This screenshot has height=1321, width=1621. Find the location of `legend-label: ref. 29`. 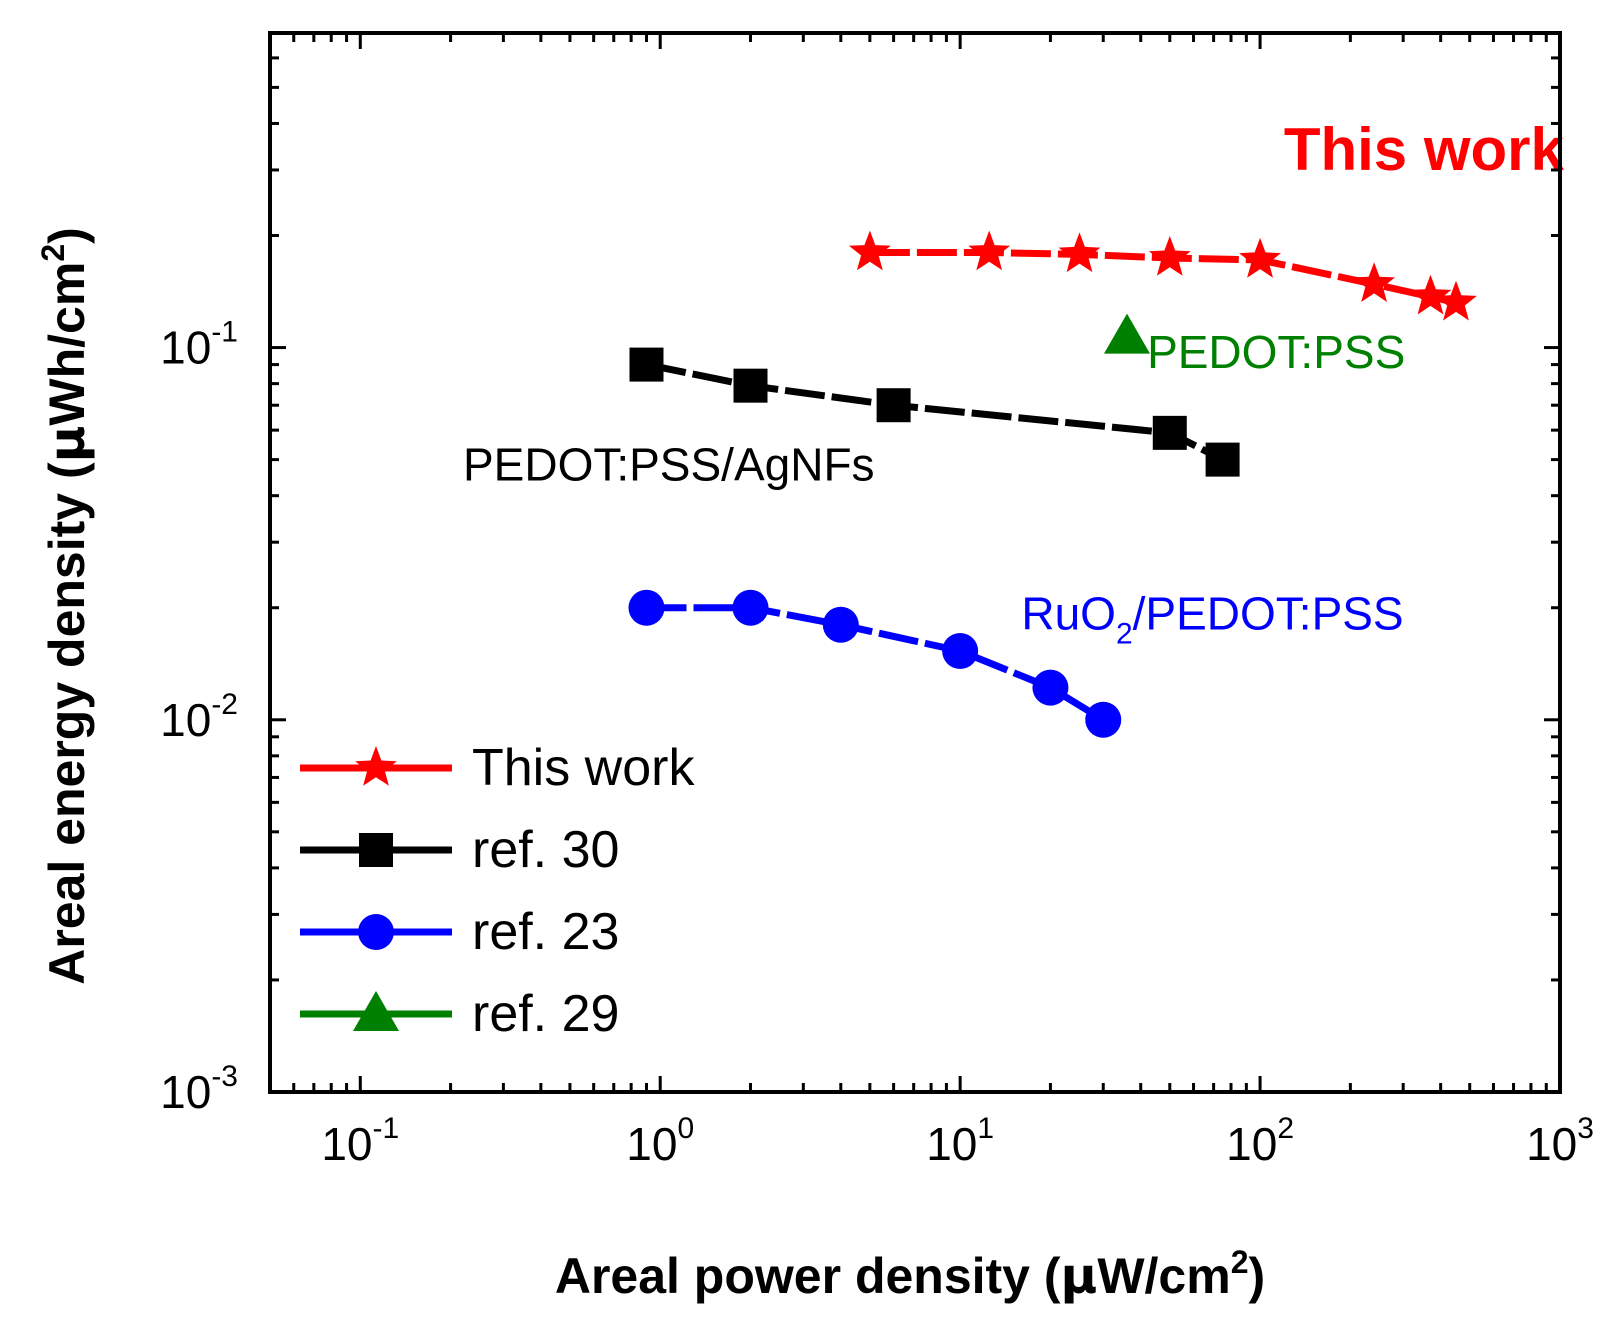

legend-label: ref. 29 is located at coordinates (545, 1014).